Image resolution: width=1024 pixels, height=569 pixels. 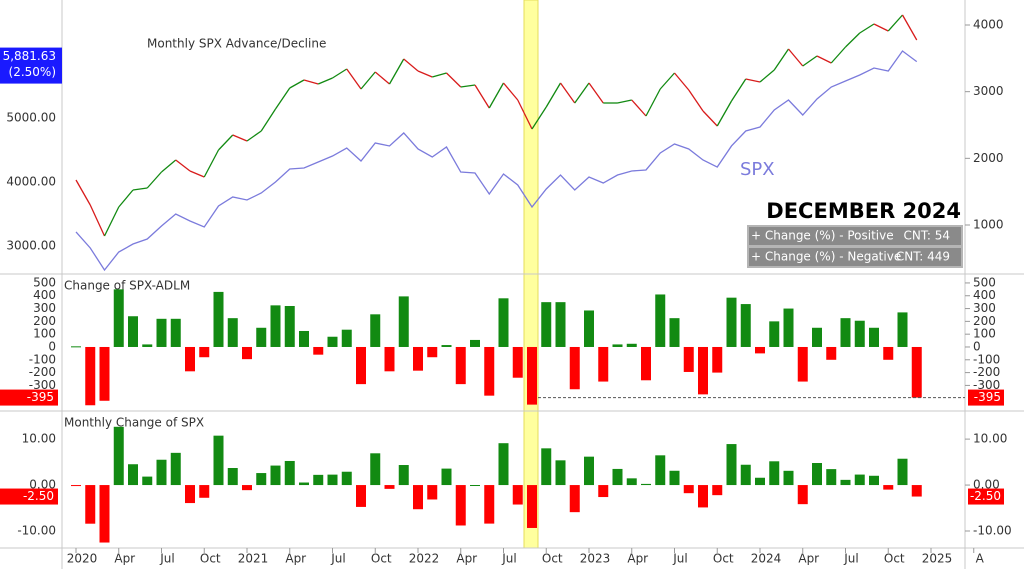 What do you see at coordinates (82, 559) in the screenshot?
I see `x-tick-label: 2020` at bounding box center [82, 559].